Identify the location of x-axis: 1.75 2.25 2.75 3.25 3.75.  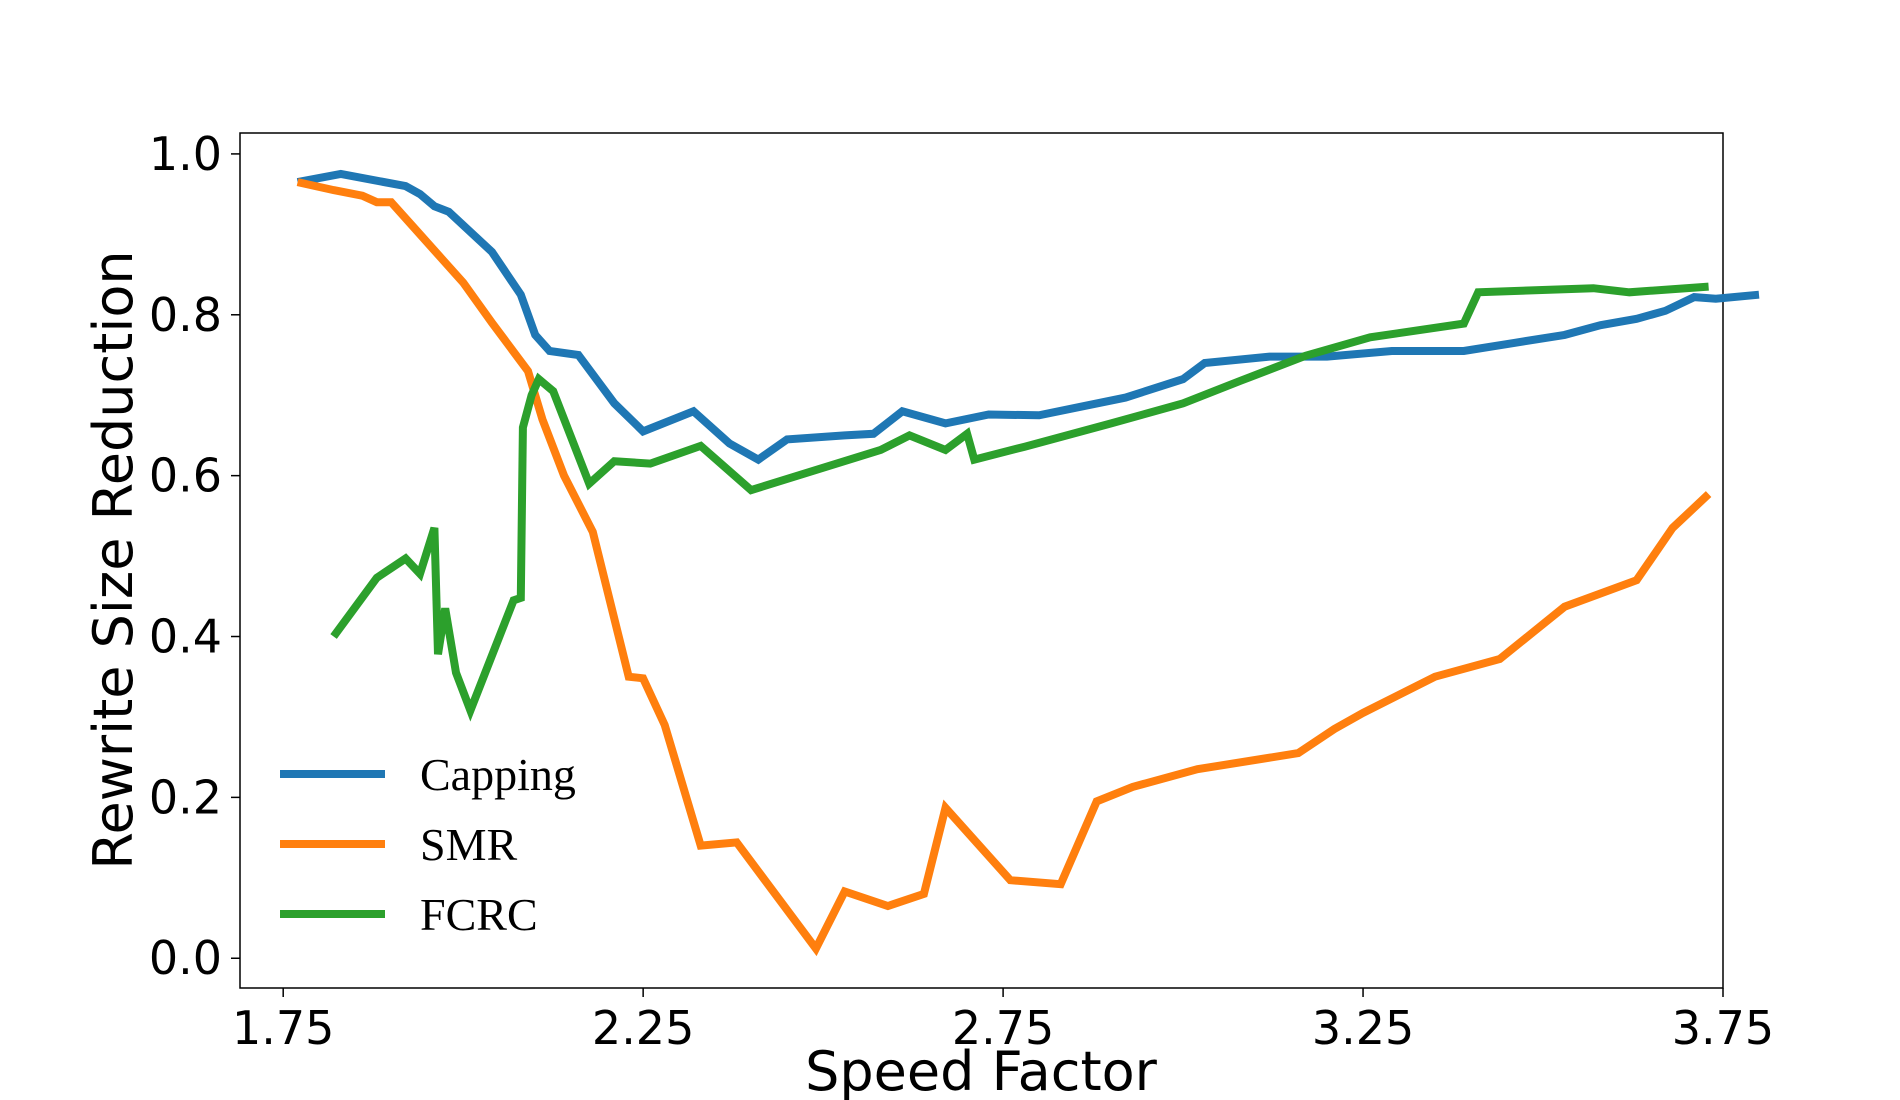
(1003, 1021).